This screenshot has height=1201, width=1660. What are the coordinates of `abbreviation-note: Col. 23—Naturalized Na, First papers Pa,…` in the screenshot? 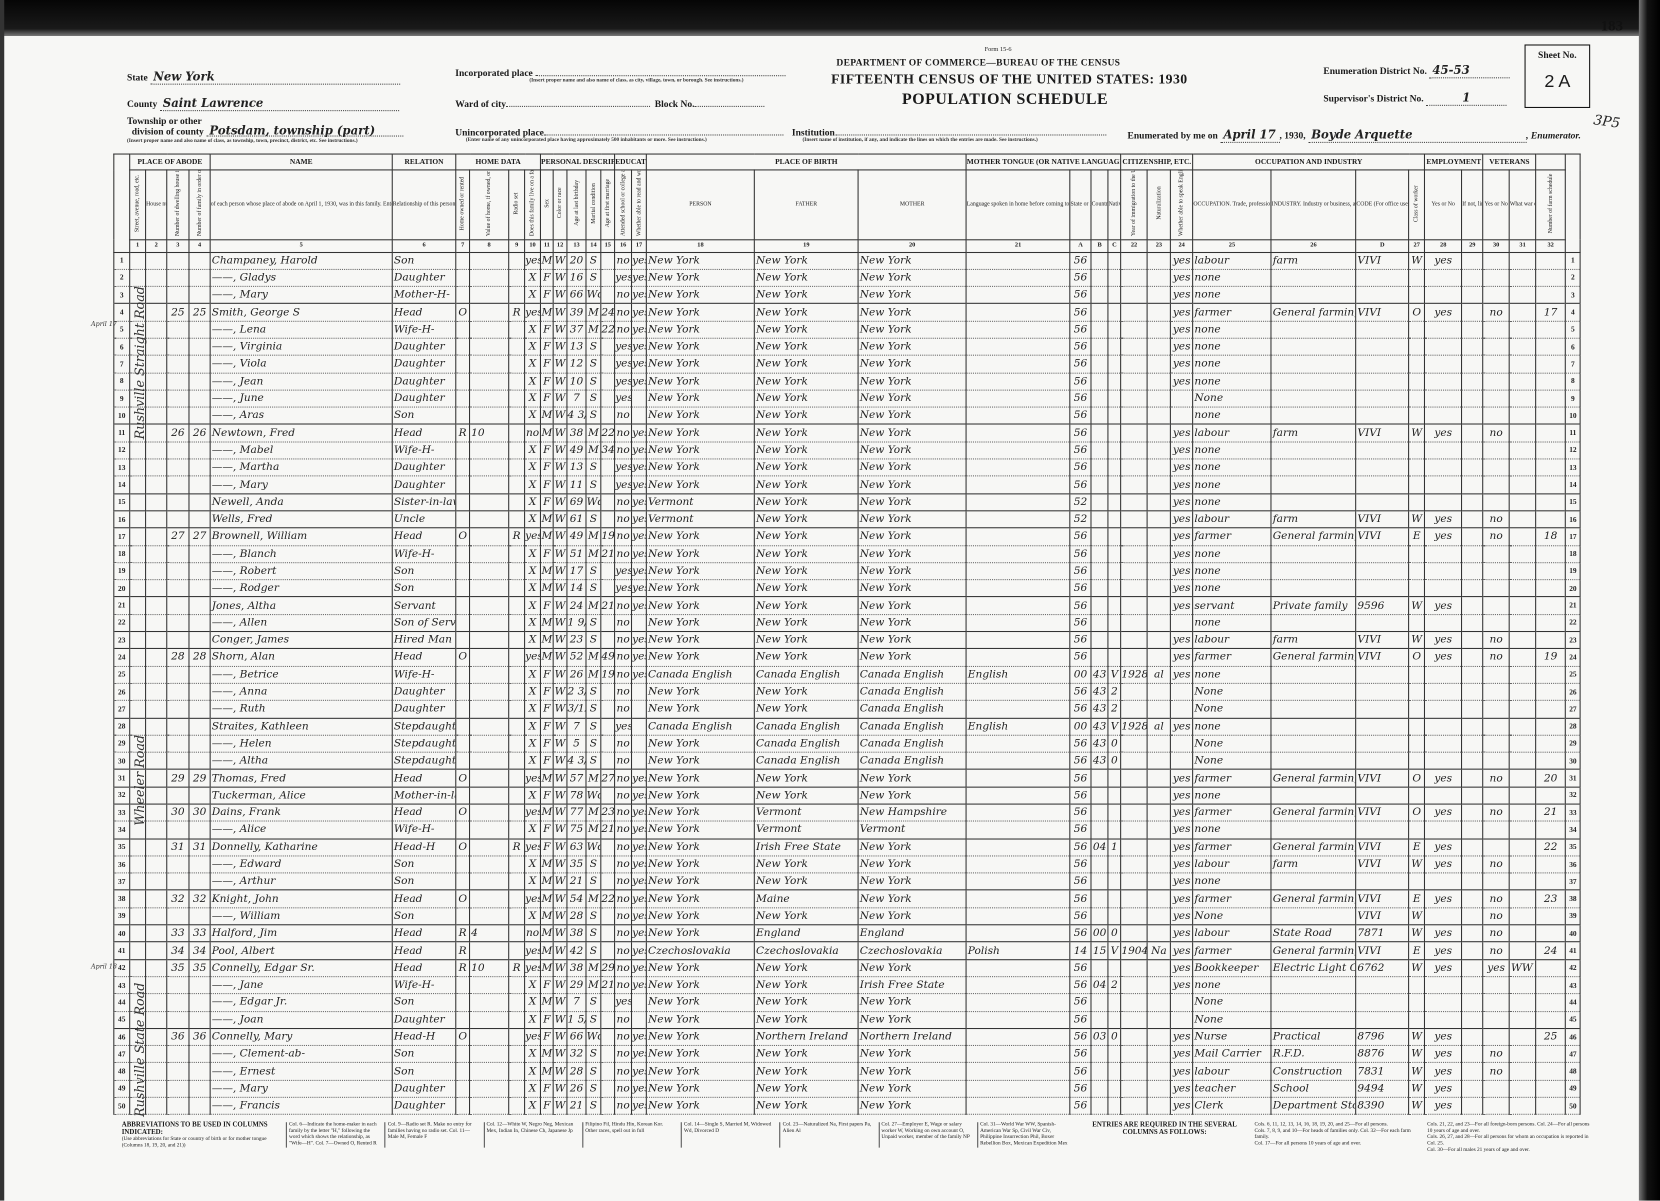 It's located at (825, 1135).